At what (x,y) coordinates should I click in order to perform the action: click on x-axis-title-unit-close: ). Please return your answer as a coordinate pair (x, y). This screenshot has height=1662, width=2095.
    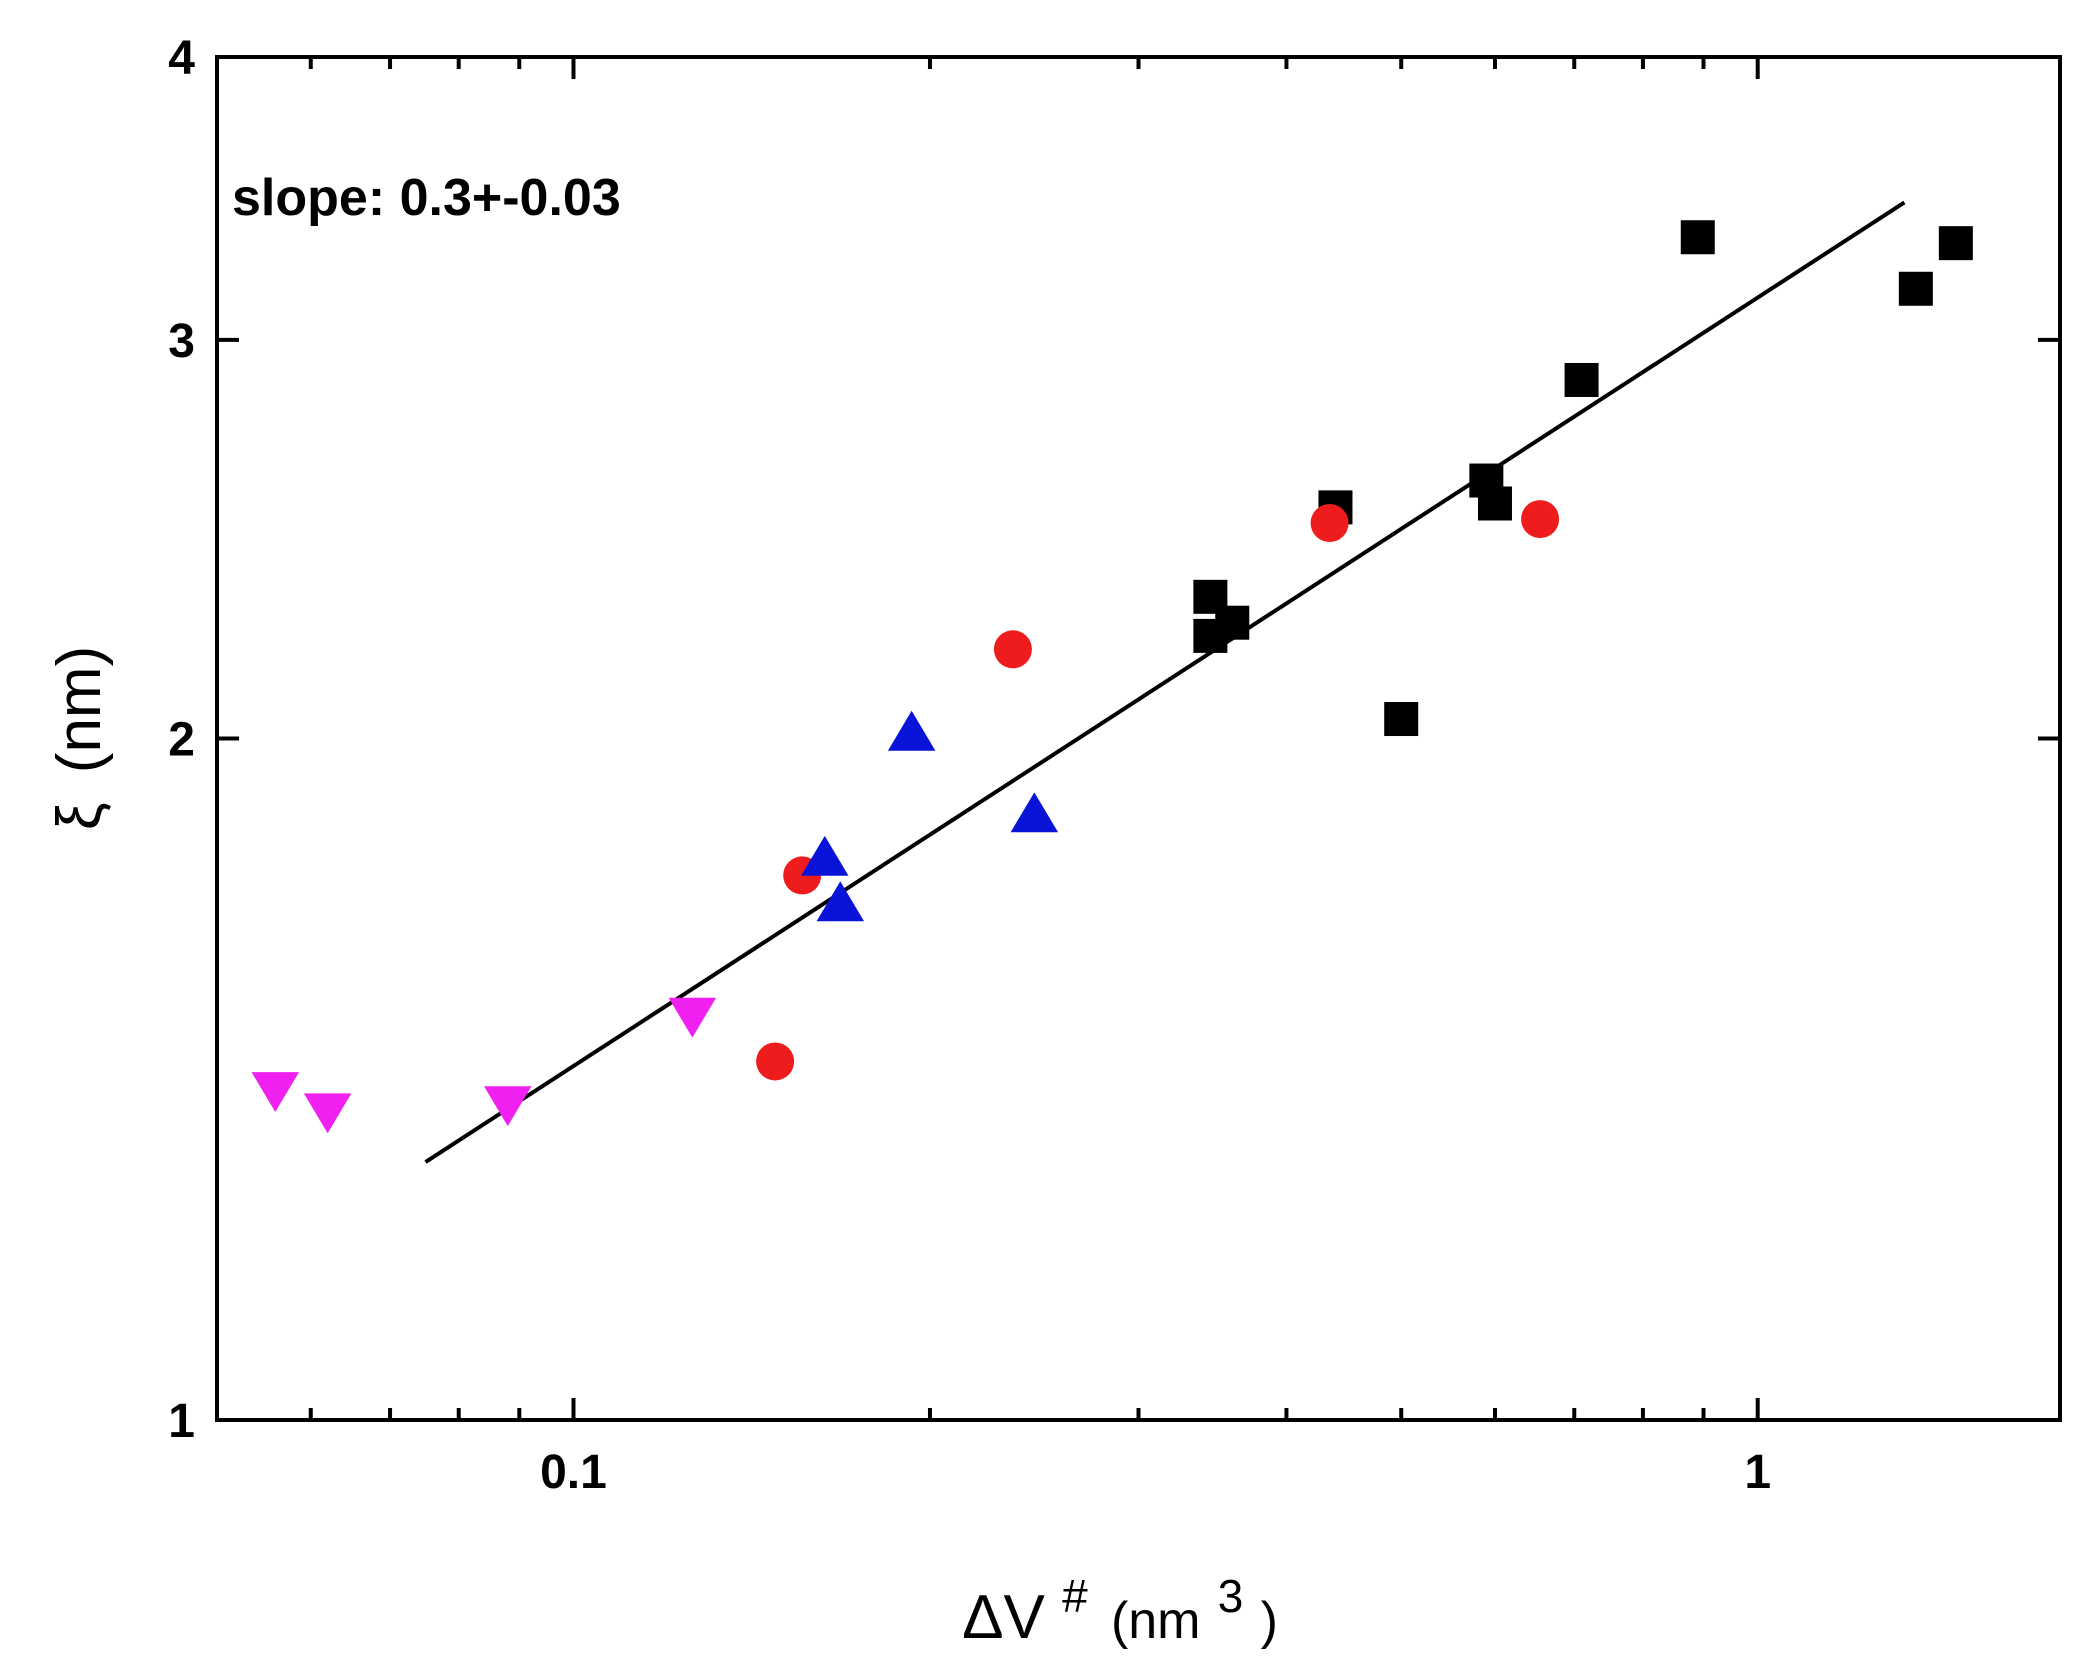
    Looking at the image, I should click on (1269, 1621).